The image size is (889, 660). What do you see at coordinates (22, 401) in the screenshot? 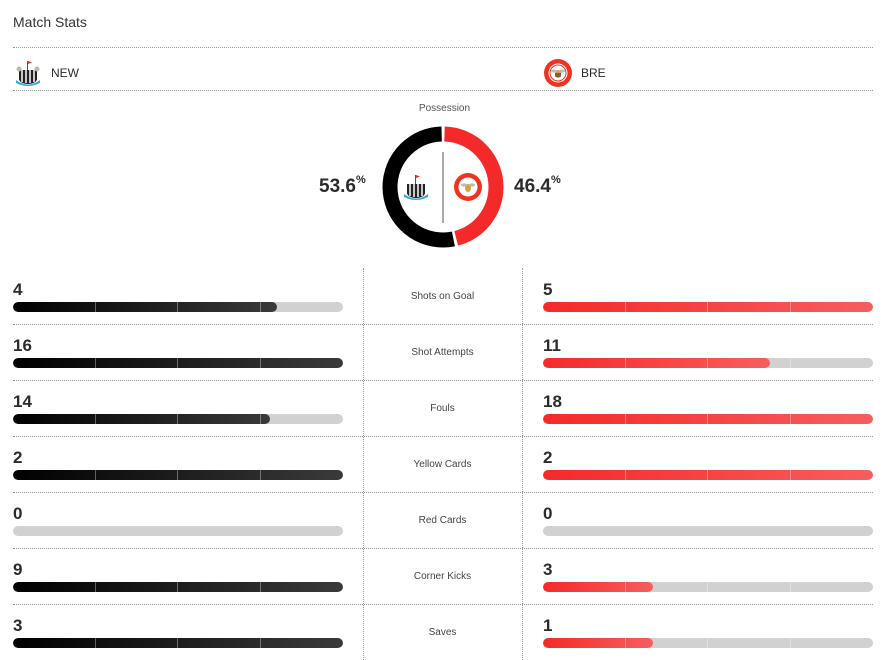
I see `home-stat-value: 14` at bounding box center [22, 401].